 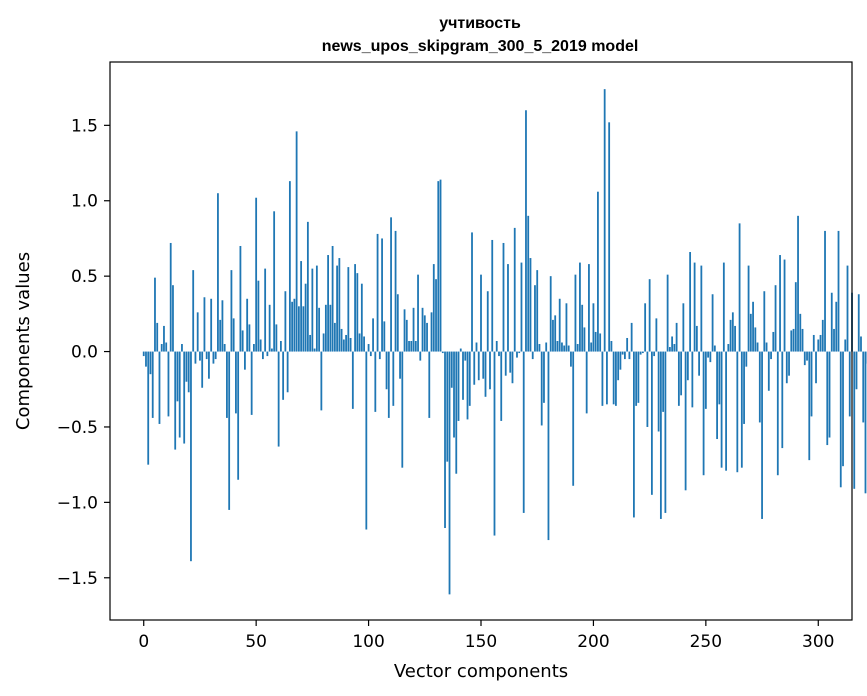 I want to click on x-axis-label: Vector components, so click(x=481, y=671).